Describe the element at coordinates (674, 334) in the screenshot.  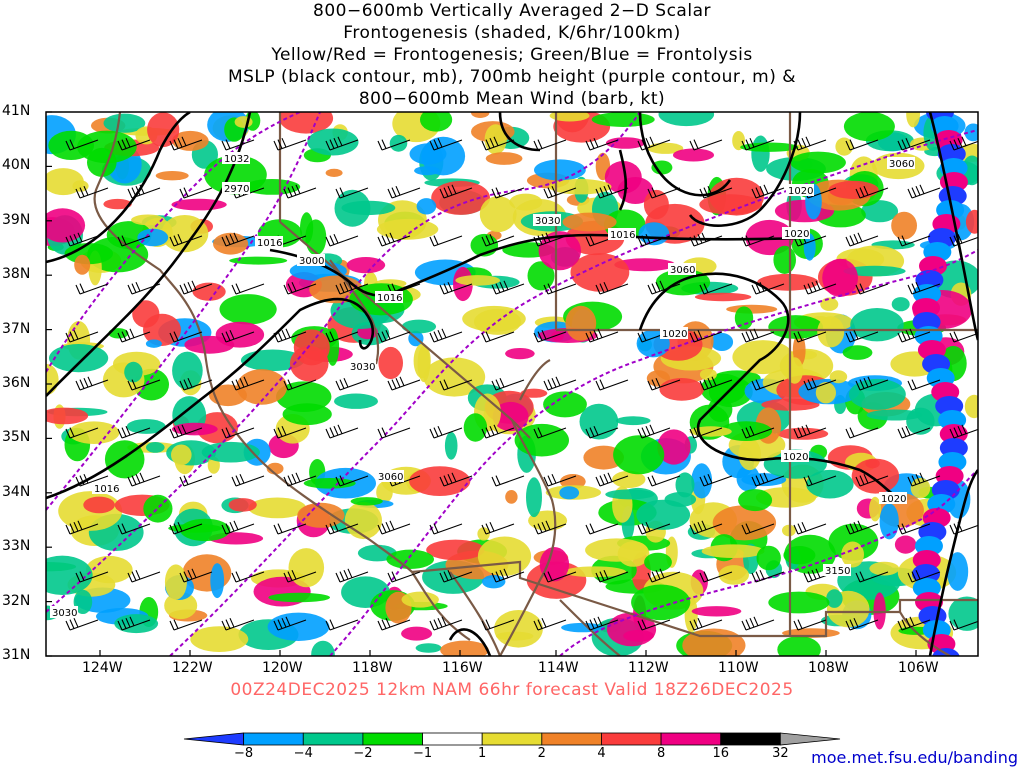
I see `svg-text: 1020` at that location.